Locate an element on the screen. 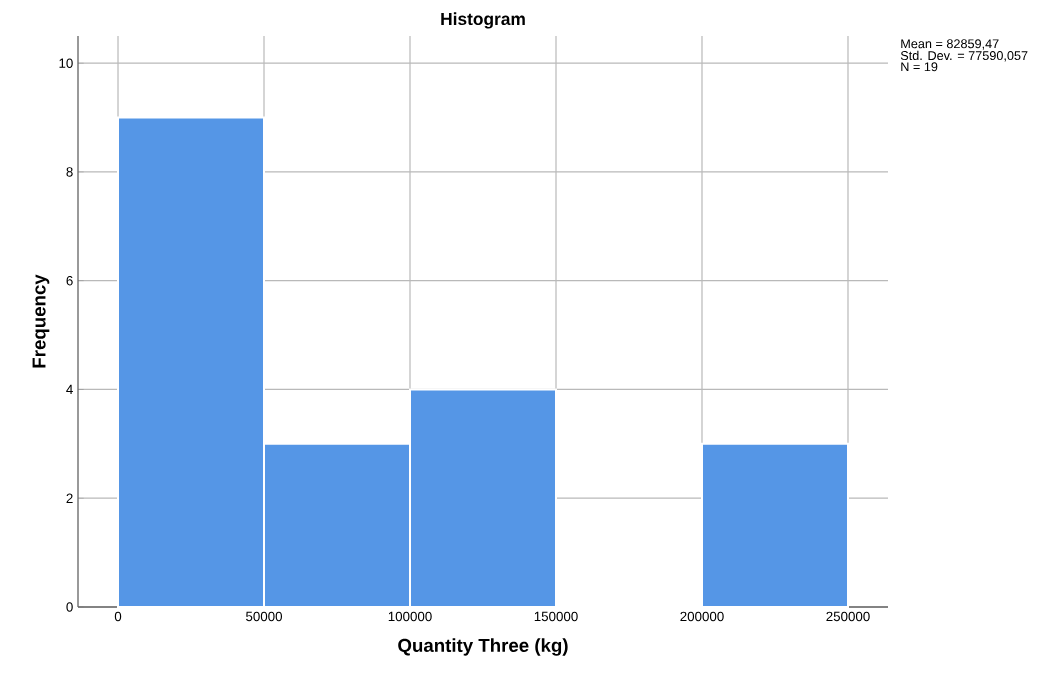 This screenshot has height=684, width=1054. x-tick-label: 50000 is located at coordinates (264, 616).